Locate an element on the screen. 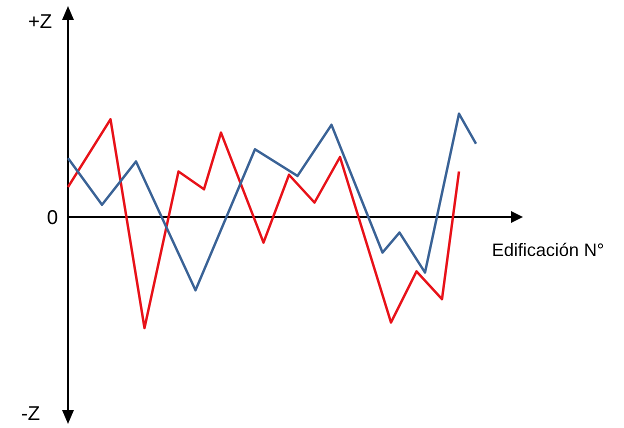  text: 0 is located at coordinates (52, 218).